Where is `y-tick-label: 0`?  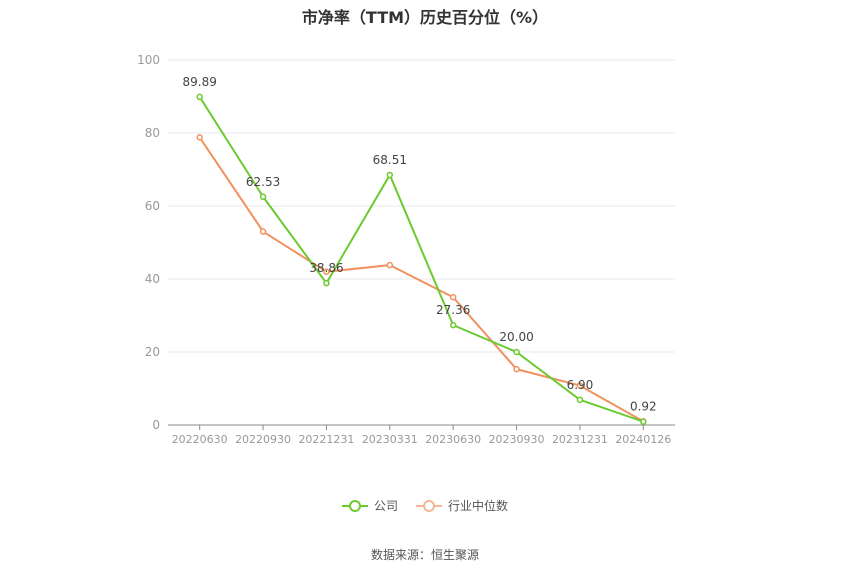 y-tick-label: 0 is located at coordinates (156, 425).